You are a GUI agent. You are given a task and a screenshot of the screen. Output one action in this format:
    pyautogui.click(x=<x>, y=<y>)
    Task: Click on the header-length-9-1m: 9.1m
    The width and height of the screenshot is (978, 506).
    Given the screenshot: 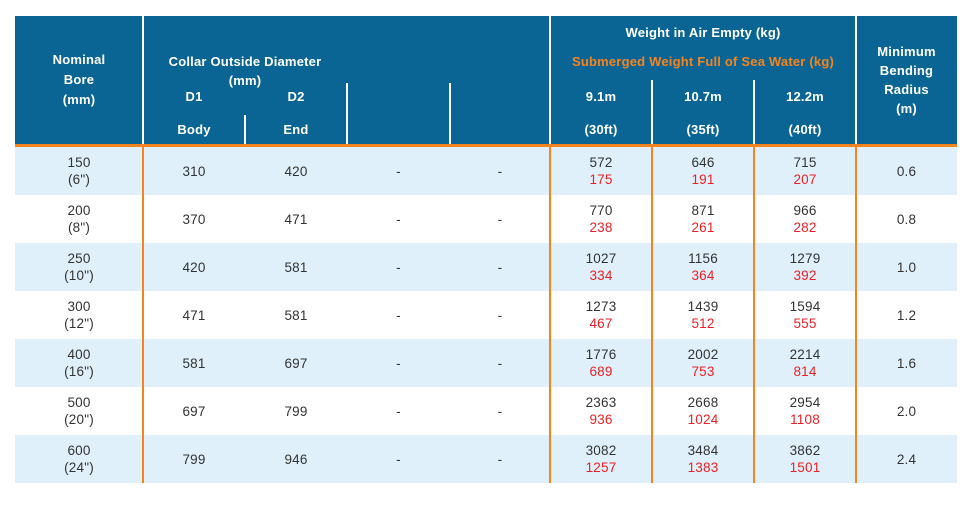 What is the action you would take?
    pyautogui.click(x=601, y=96)
    